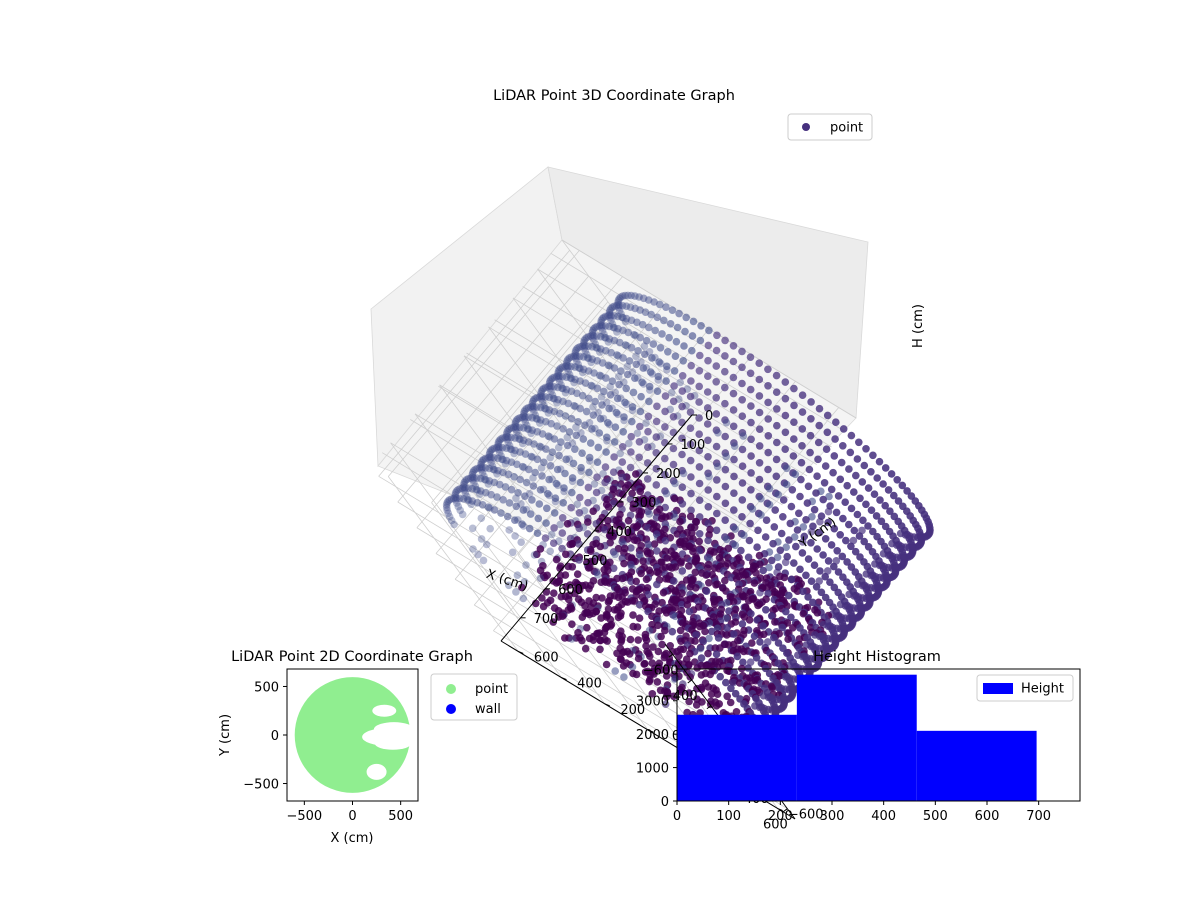  What do you see at coordinates (453, 564) in the screenshot?
I see `grid-floor-y` at bounding box center [453, 564].